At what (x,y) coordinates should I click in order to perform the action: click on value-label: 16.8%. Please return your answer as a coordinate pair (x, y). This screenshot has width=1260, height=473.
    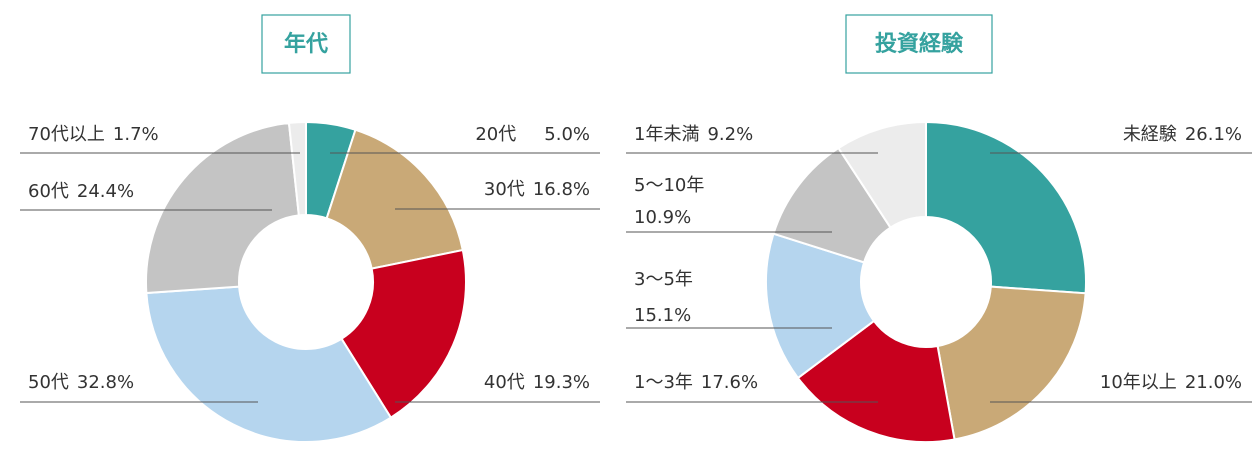
    Looking at the image, I should click on (561, 189).